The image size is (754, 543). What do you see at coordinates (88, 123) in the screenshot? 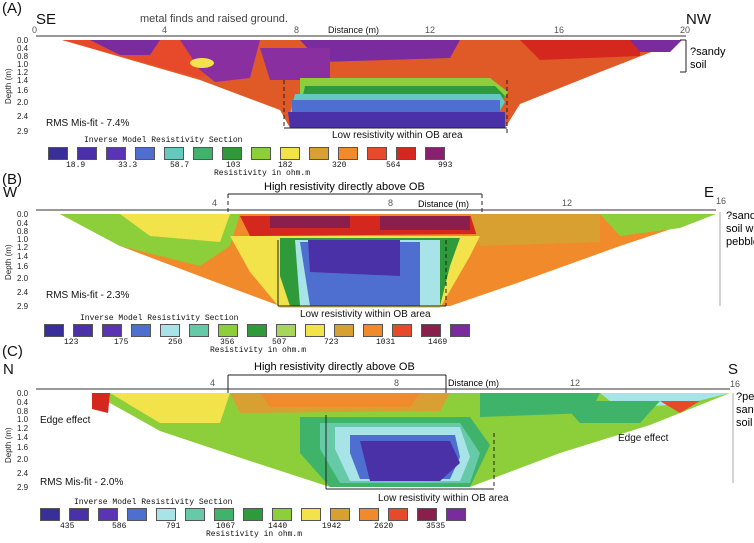
I see `rms-misfit: RMS Mis-fit - 7.4%` at bounding box center [88, 123].